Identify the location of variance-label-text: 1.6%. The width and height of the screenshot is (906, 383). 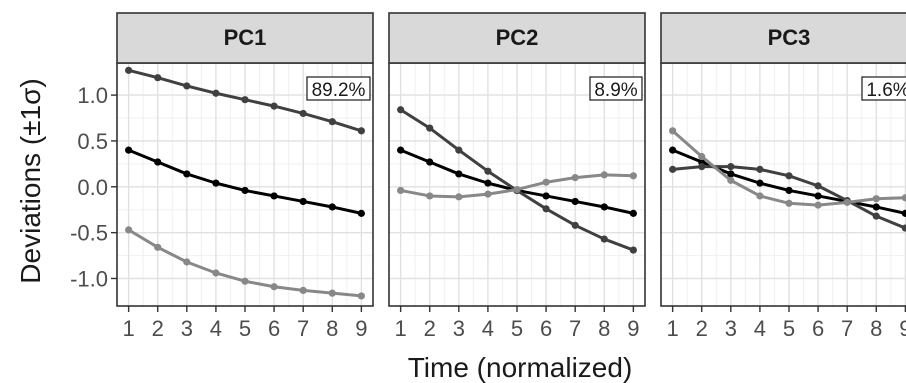
(886, 90).